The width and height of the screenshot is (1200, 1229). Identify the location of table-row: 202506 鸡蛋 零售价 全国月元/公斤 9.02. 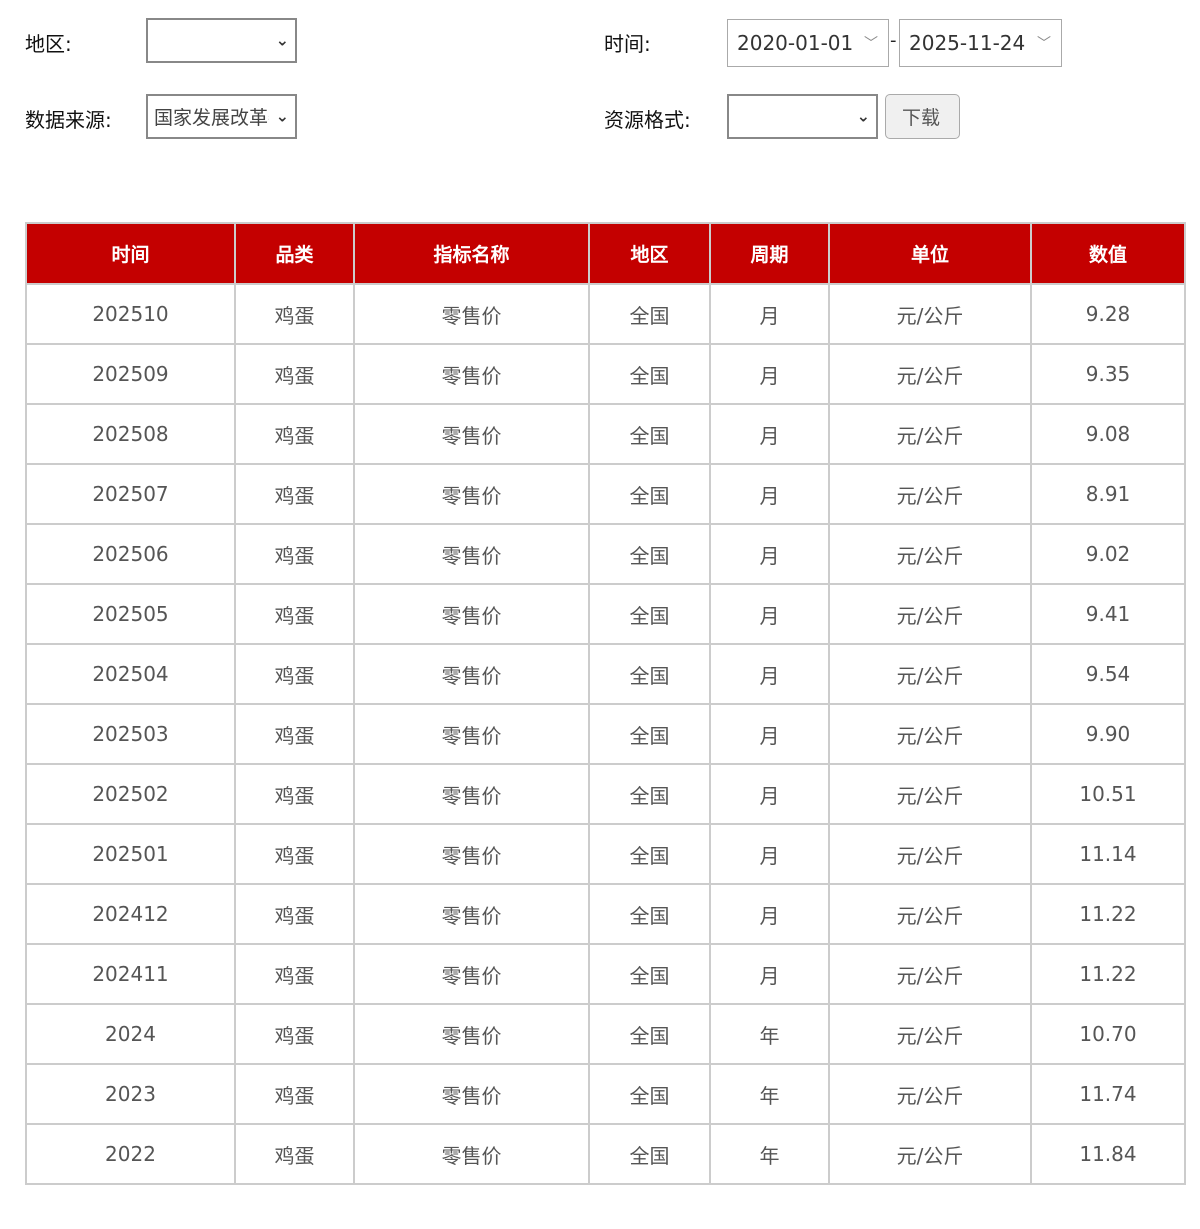
(605, 554).